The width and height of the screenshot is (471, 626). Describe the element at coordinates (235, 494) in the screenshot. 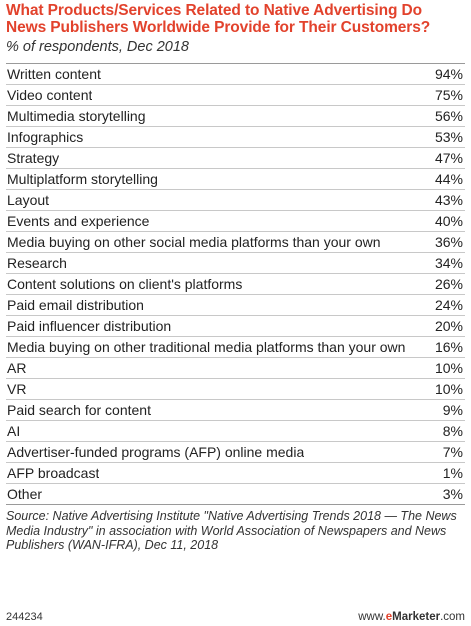

I see `table-row: Other 3%` at that location.